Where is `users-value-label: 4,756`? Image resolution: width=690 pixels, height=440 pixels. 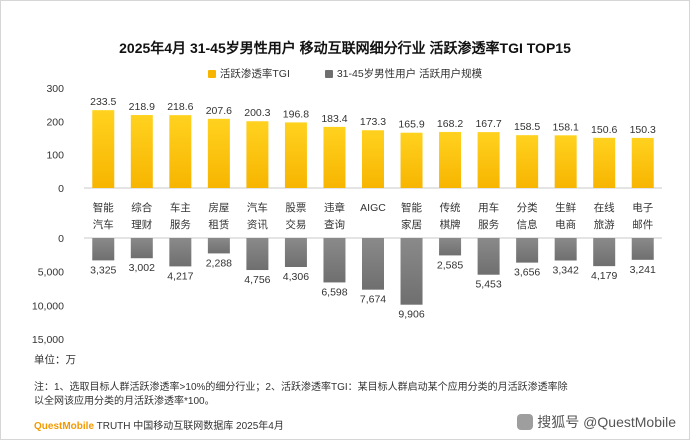
users-value-label: 4,756 is located at coordinates (257, 280).